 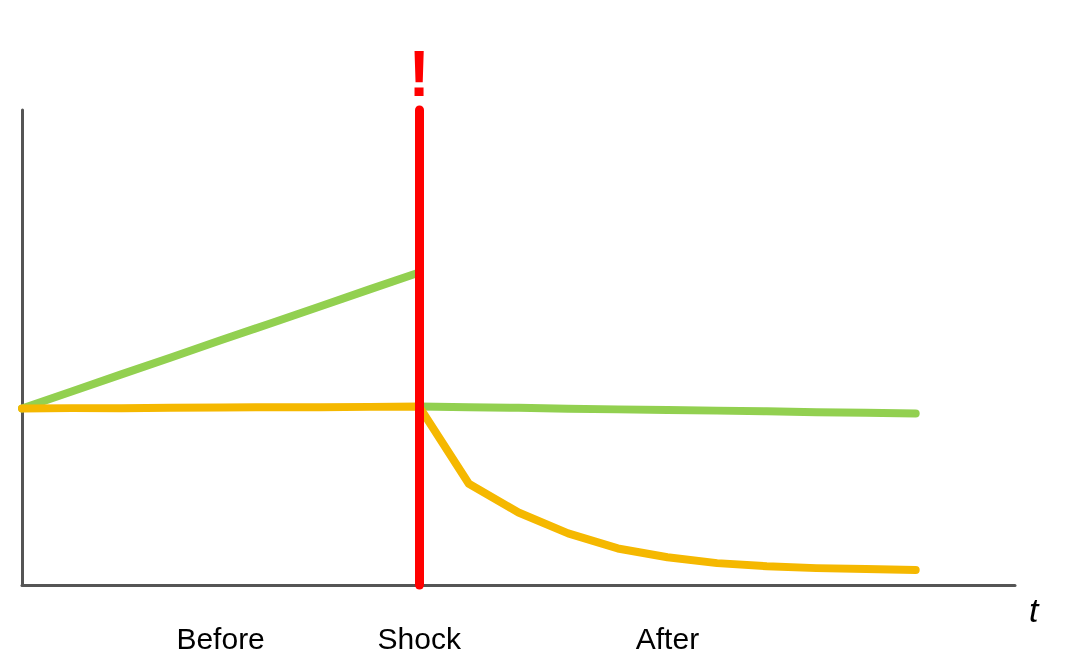 I want to click on ref-line-label: !, so click(x=419, y=74).